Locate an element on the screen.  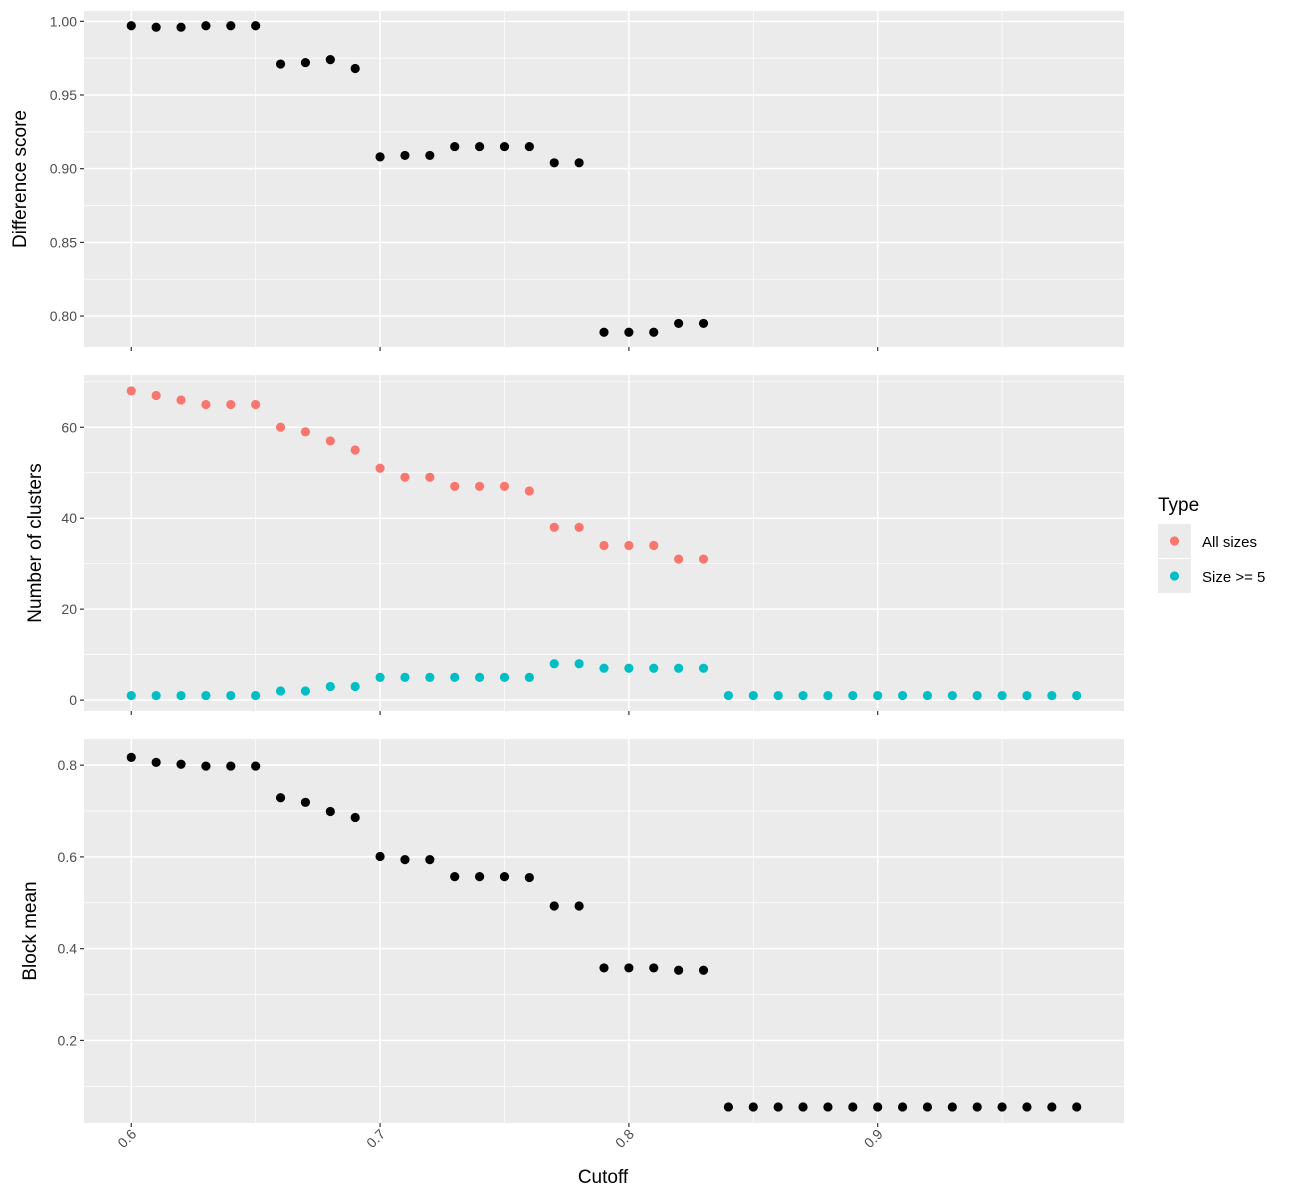
legend: Type All sizes Size >= 5 is located at coordinates (1211, 544).